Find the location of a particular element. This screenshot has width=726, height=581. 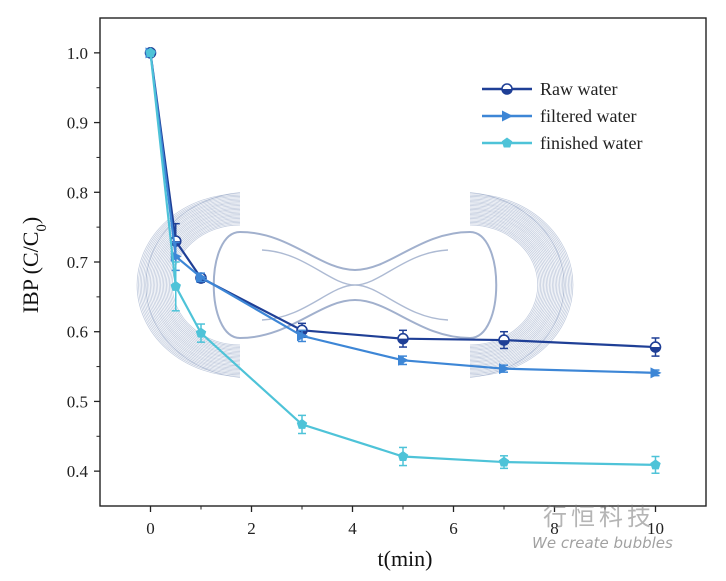

legend-label: filtered water is located at coordinates (588, 116).